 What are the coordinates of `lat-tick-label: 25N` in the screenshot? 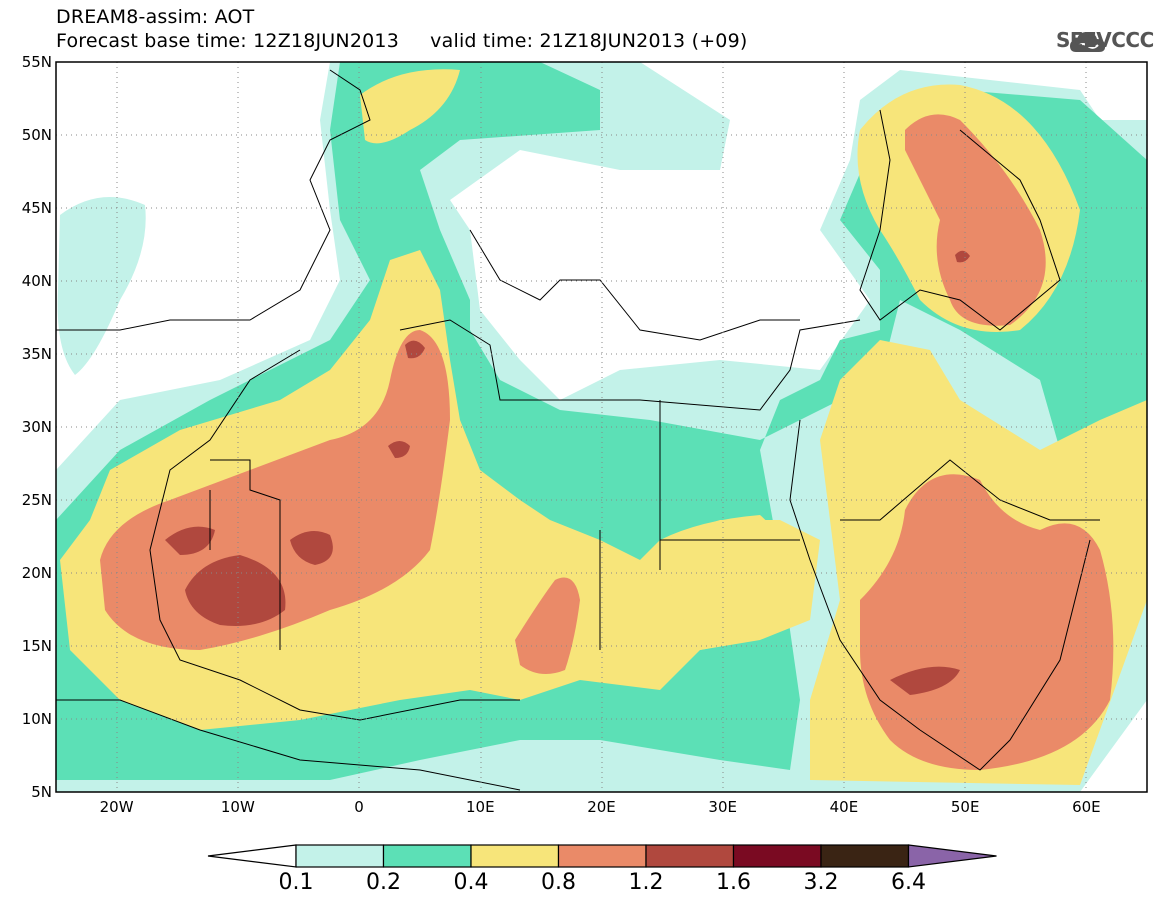 It's located at (37, 500).